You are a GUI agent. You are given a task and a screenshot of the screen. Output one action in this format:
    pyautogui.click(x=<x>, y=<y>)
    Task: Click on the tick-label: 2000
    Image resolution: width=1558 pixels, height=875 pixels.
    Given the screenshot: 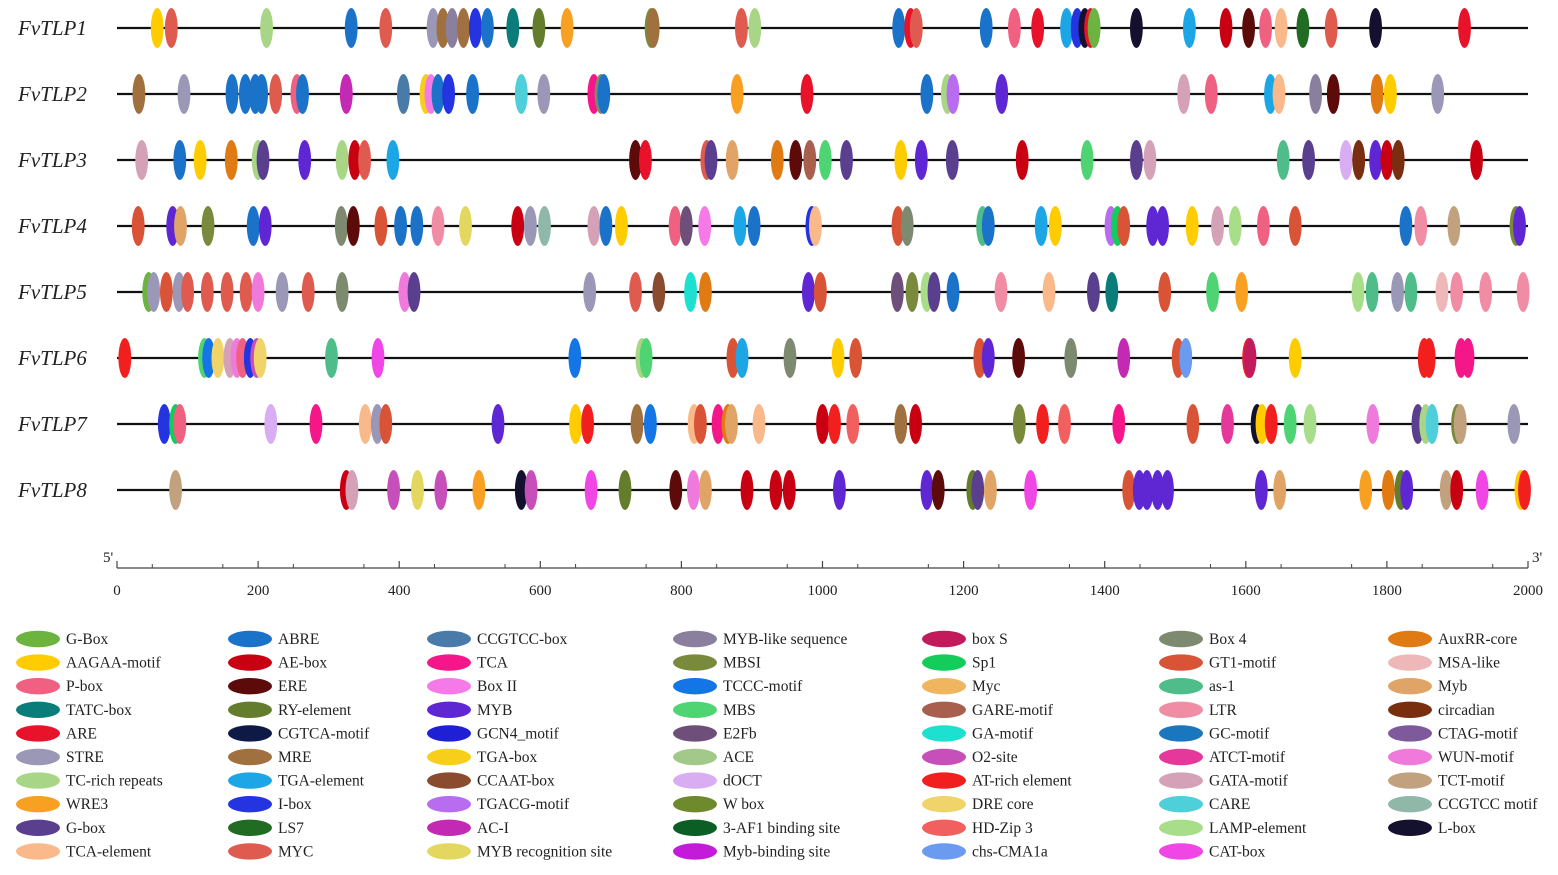 What is the action you would take?
    pyautogui.click(x=1528, y=591)
    